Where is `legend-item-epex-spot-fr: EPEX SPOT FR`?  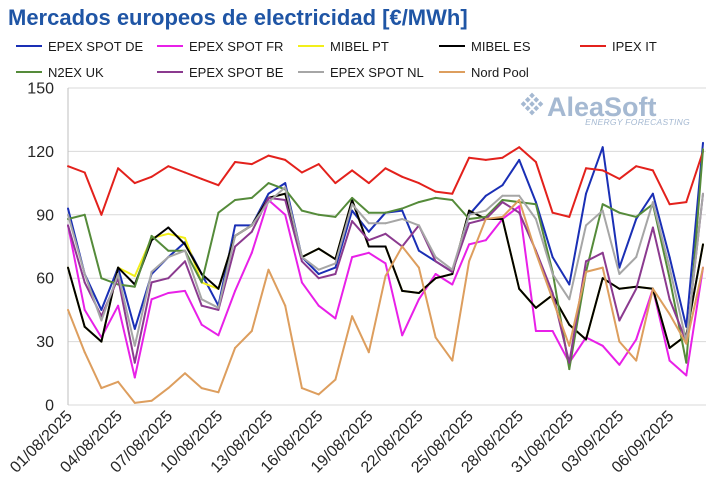 legend-item-epex-spot-fr: EPEX SPOT FR is located at coordinates (223, 46).